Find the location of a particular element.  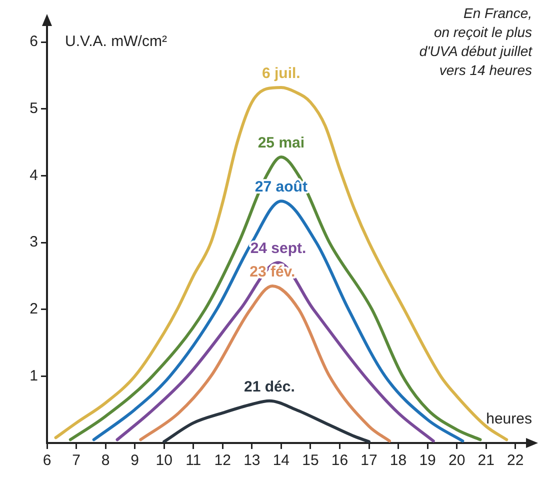

x-tick-label: 18 is located at coordinates (398, 461).